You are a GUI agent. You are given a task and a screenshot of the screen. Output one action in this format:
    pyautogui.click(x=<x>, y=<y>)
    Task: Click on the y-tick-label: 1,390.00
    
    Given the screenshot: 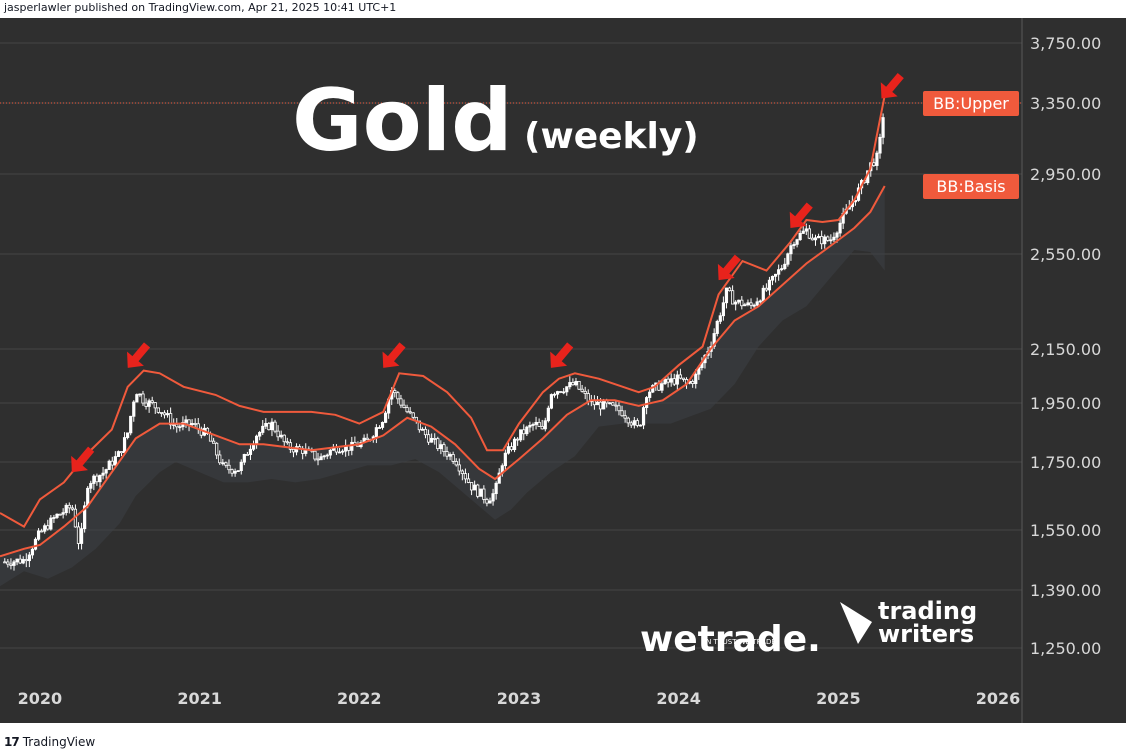 What is the action you would take?
    pyautogui.click(x=1065, y=590)
    